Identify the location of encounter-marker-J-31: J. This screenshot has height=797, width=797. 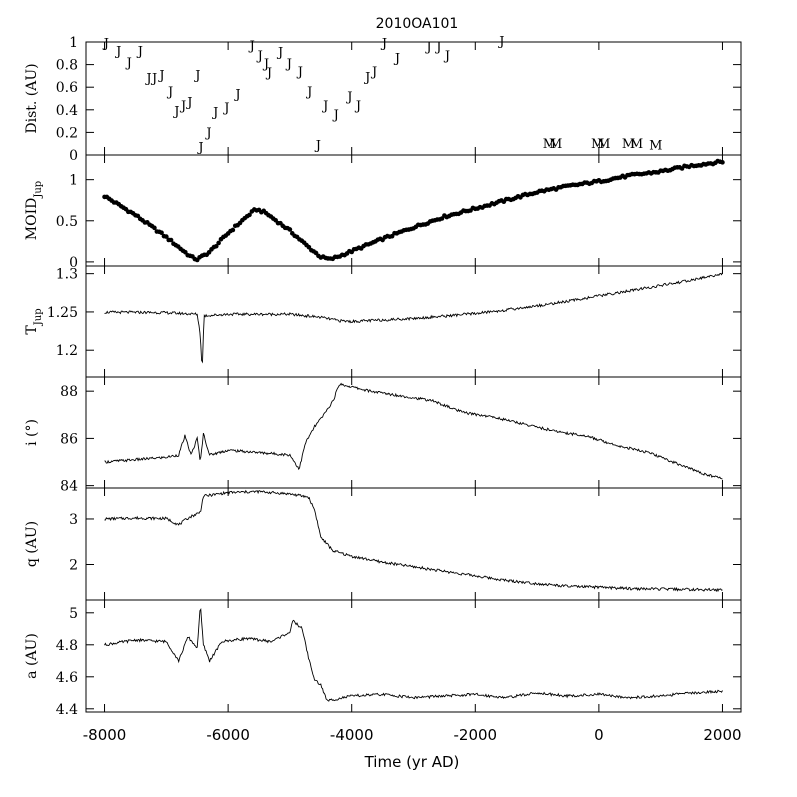
(383, 44).